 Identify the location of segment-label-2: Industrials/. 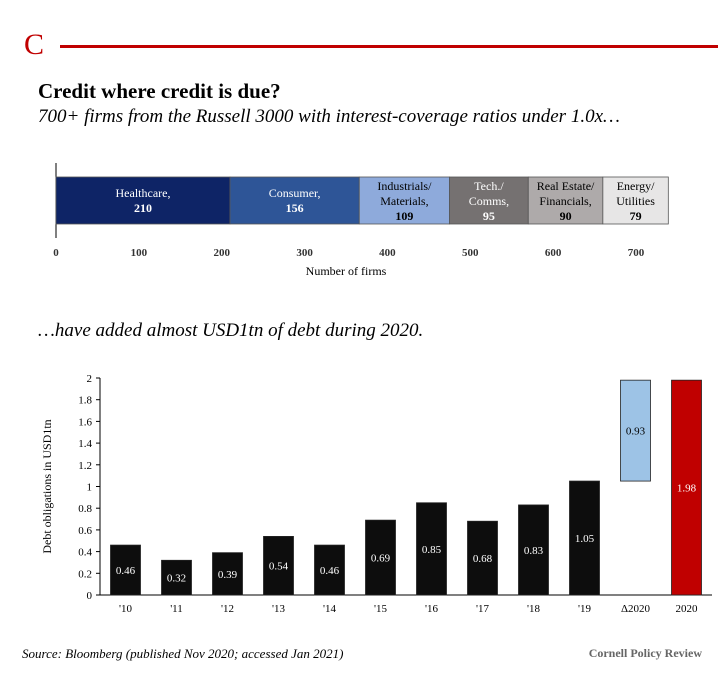
(404, 186).